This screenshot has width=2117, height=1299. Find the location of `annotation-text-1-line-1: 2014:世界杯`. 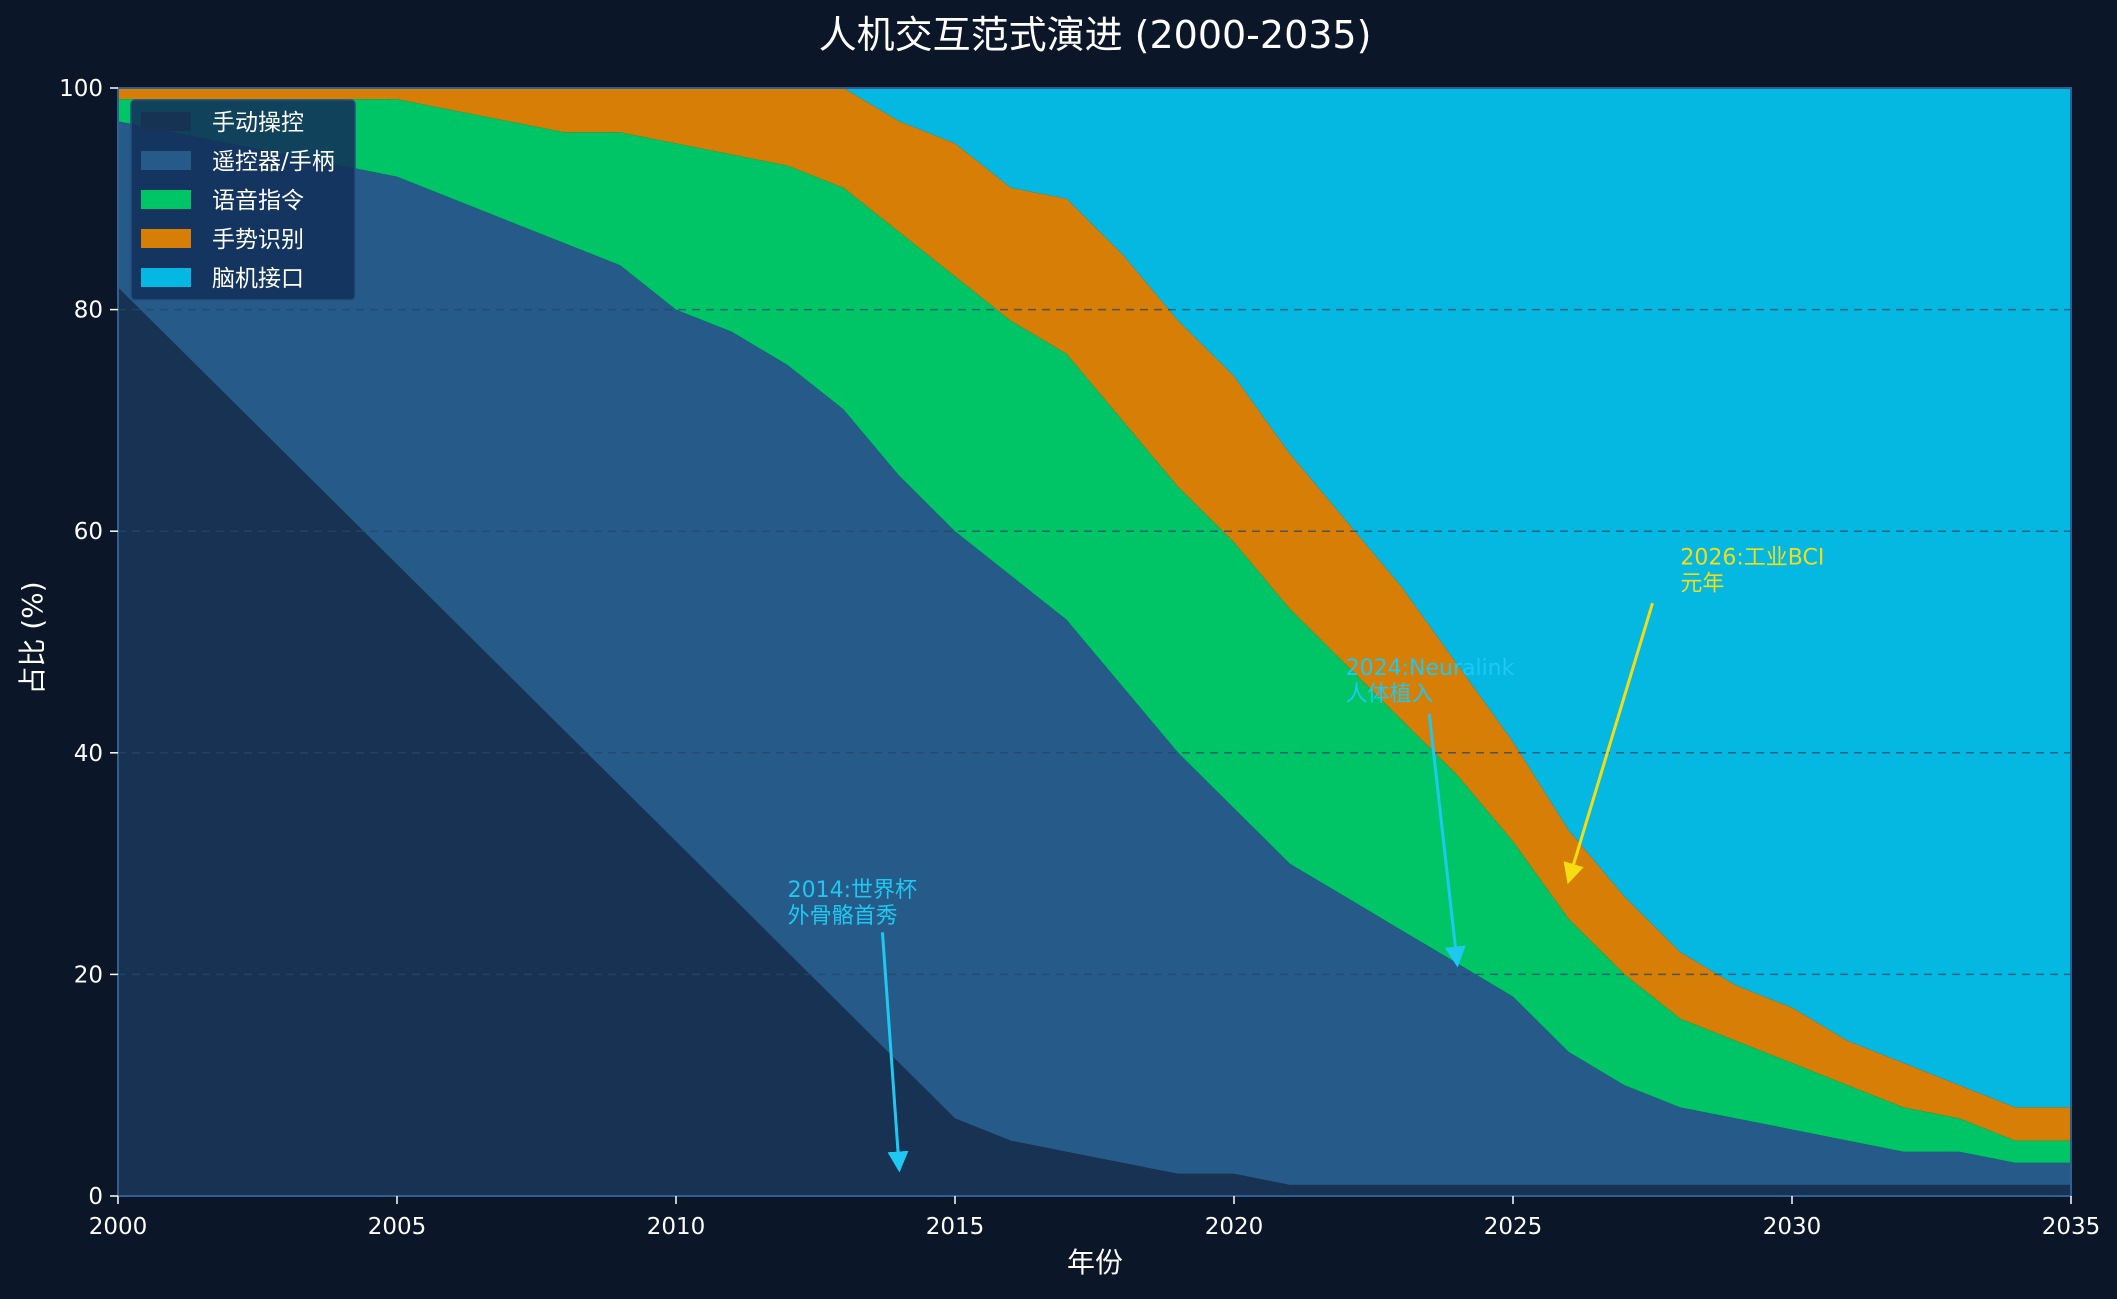

annotation-text-1-line-1: 2014:世界杯 is located at coordinates (852, 890).